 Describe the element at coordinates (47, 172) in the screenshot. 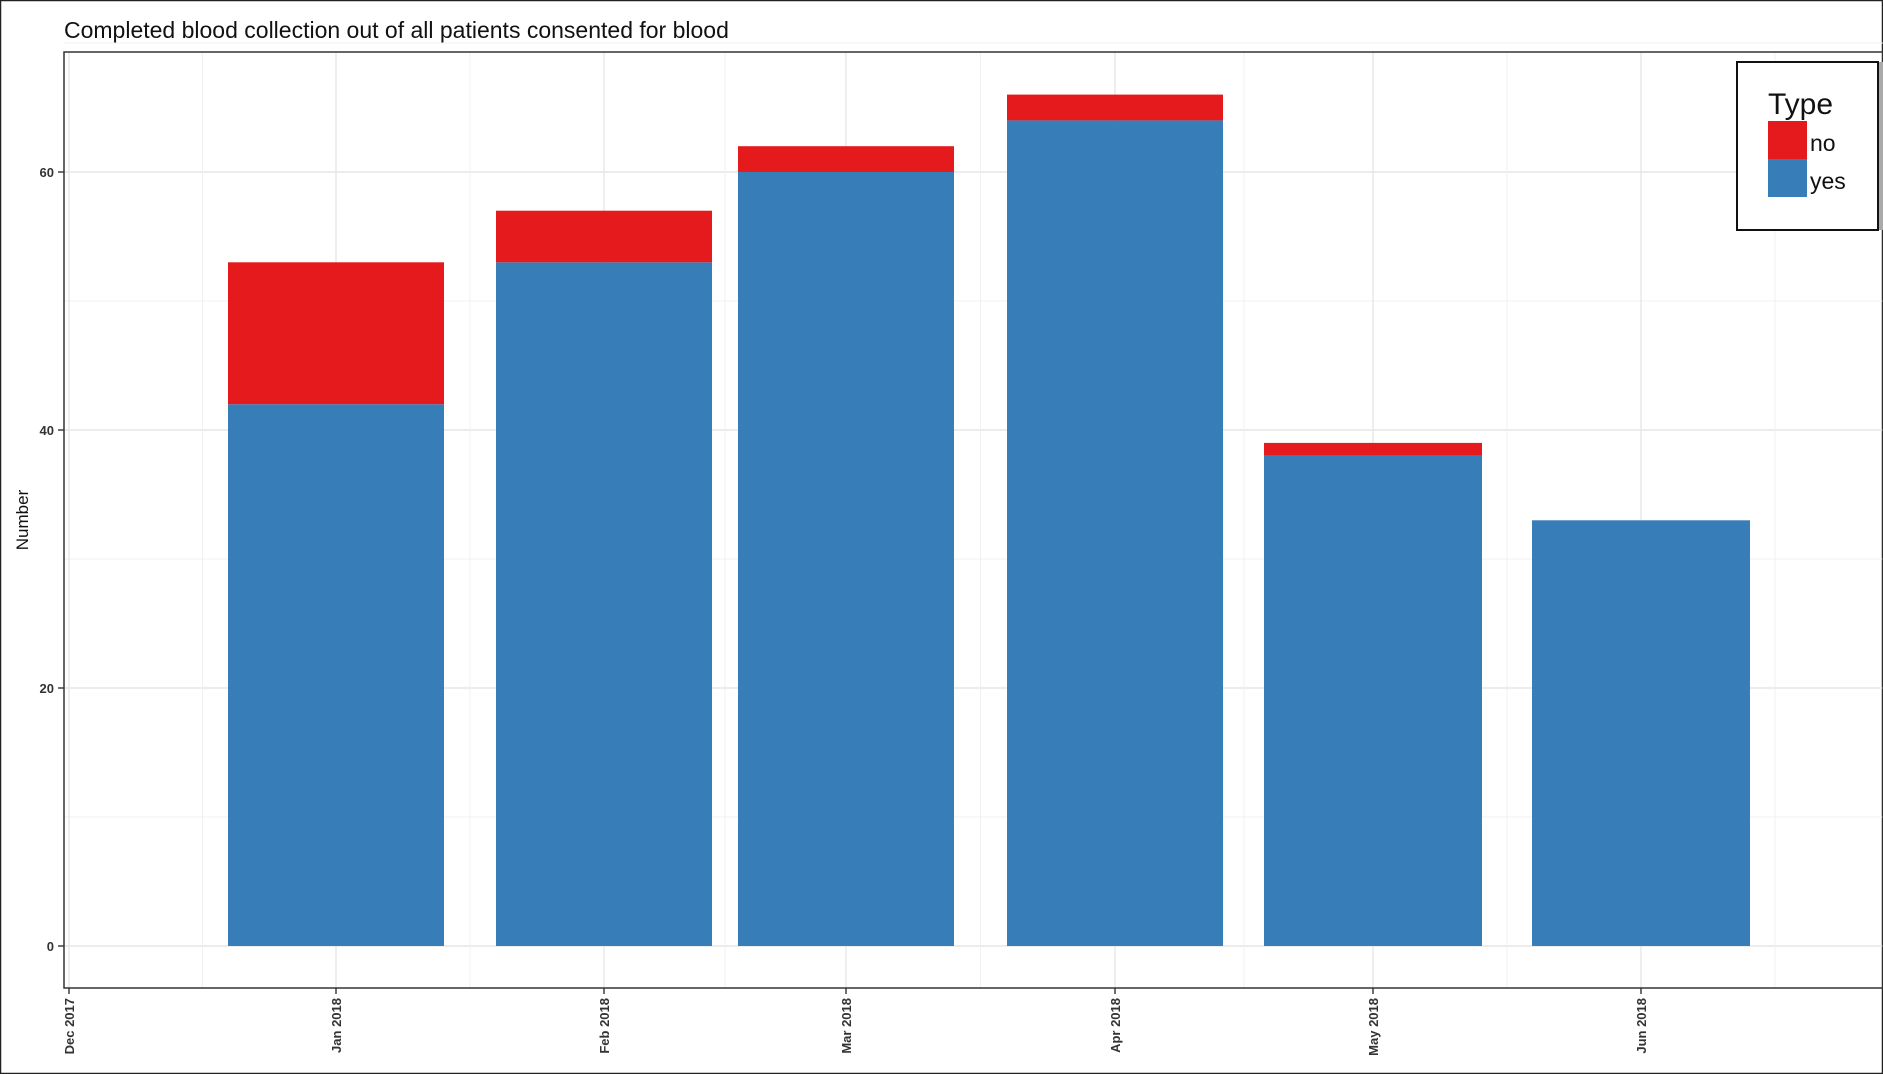

I see `y-tick-label: 60` at that location.